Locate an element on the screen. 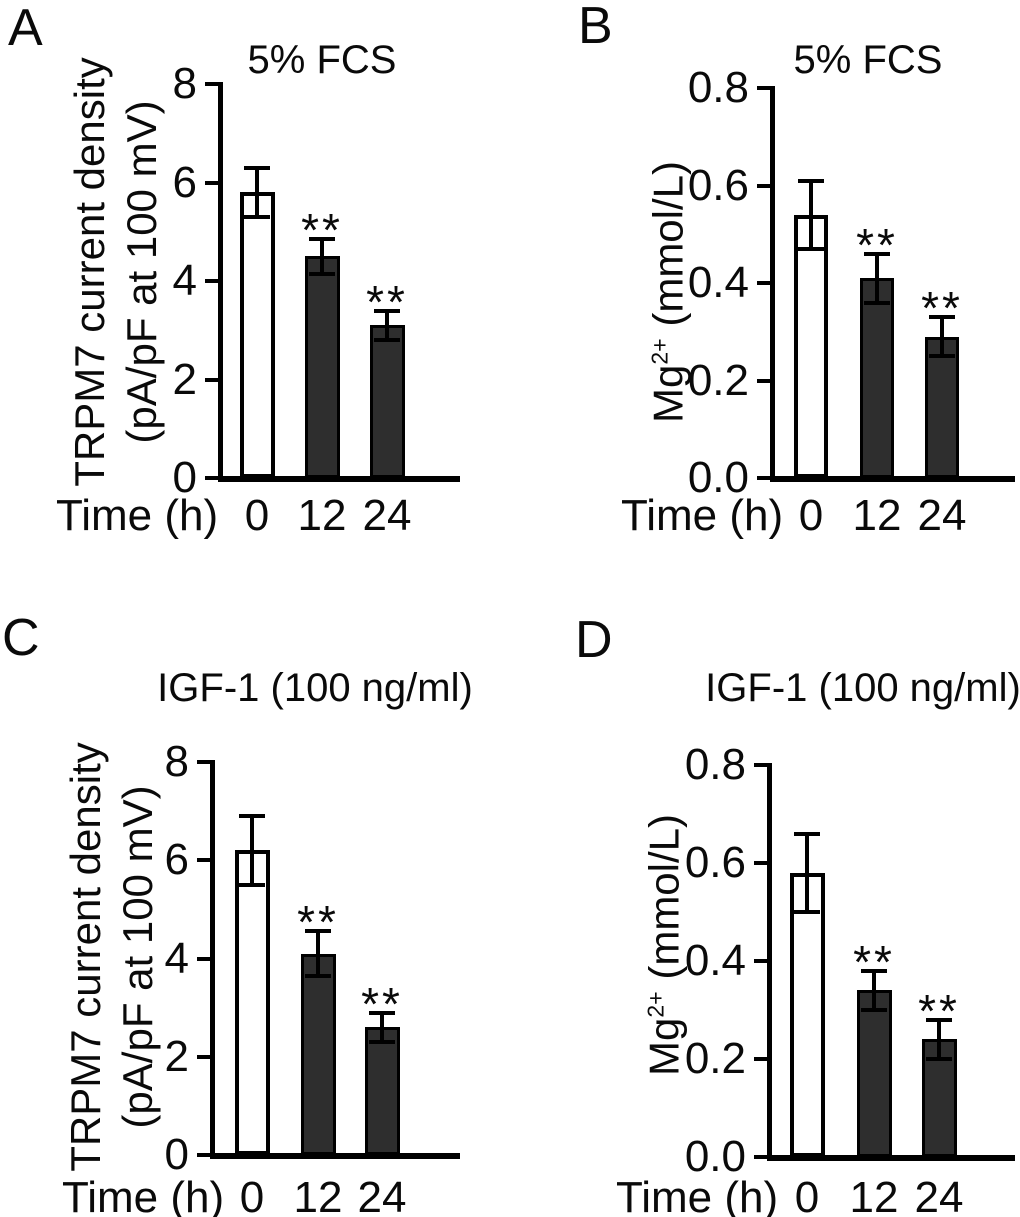  panel-letter: C is located at coordinates (21, 638).